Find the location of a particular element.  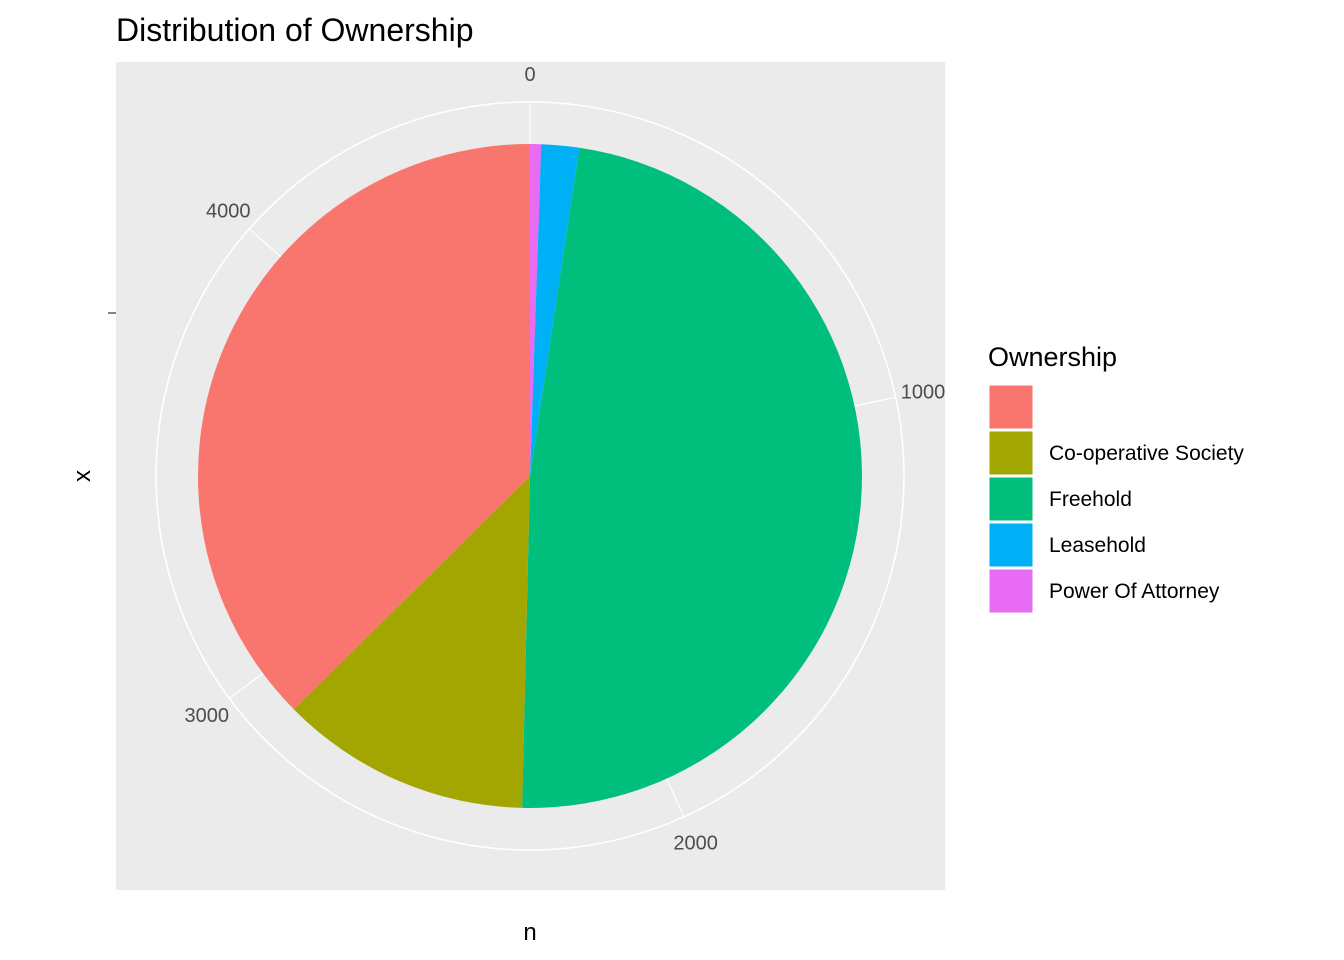

legend-title: Ownership is located at coordinates (1052, 357).